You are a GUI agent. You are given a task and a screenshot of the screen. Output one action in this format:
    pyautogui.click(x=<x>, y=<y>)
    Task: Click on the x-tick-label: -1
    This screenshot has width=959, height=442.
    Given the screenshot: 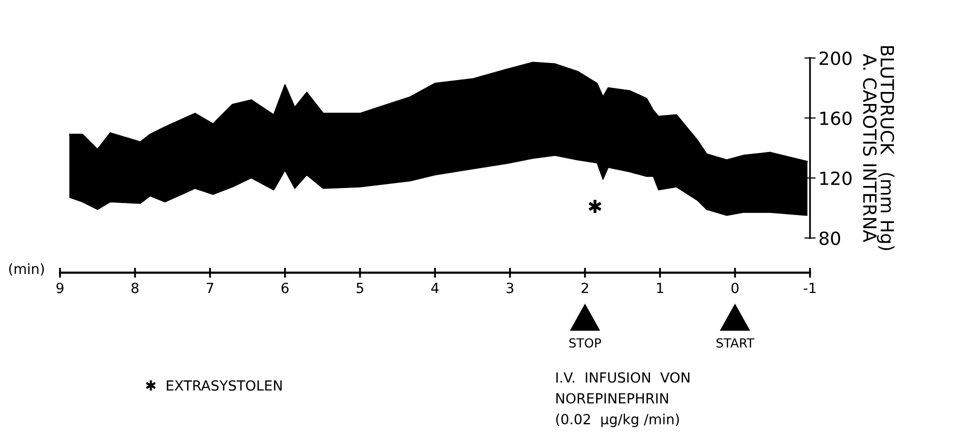 What is the action you would take?
    pyautogui.click(x=810, y=287)
    